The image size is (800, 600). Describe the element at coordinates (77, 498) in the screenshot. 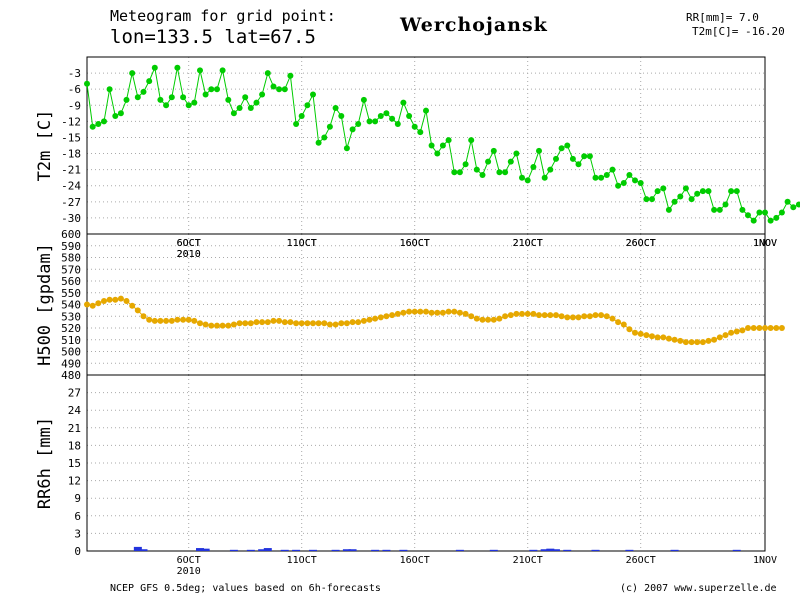

I see `y-tick-label: 9` at that location.